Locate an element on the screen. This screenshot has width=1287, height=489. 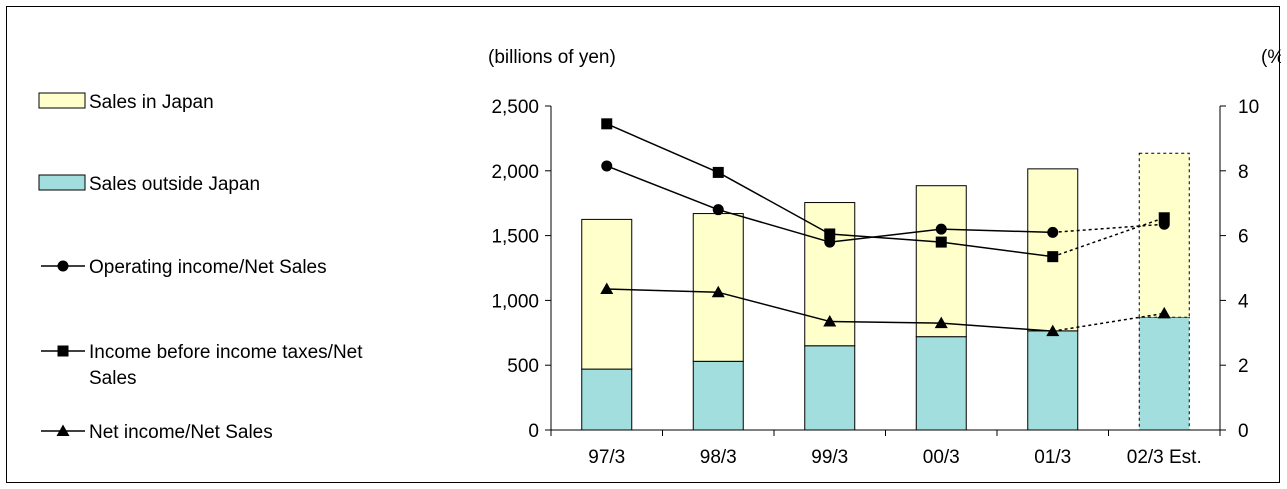
x-axis-tick-label: 98/3 is located at coordinates (718, 457).